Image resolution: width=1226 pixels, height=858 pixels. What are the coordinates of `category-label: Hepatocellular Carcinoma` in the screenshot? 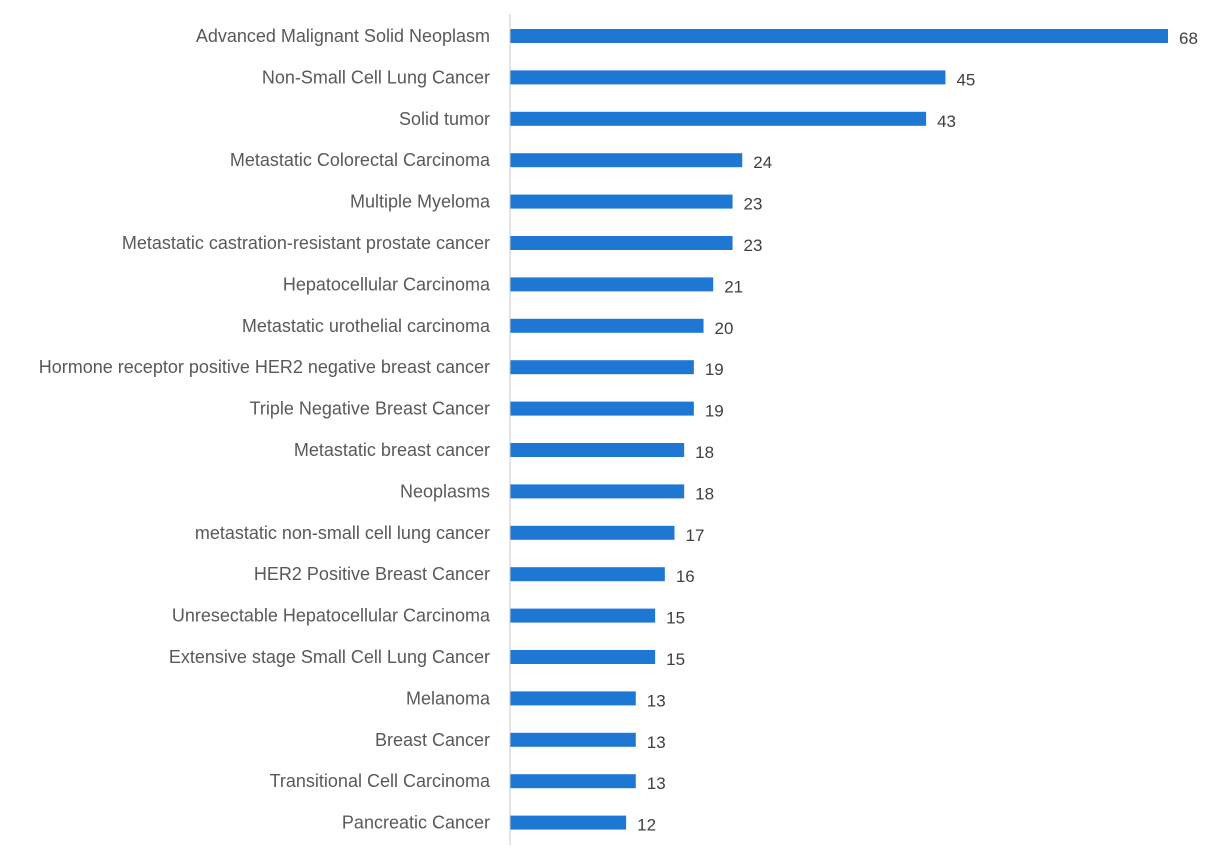 It's located at (387, 284).